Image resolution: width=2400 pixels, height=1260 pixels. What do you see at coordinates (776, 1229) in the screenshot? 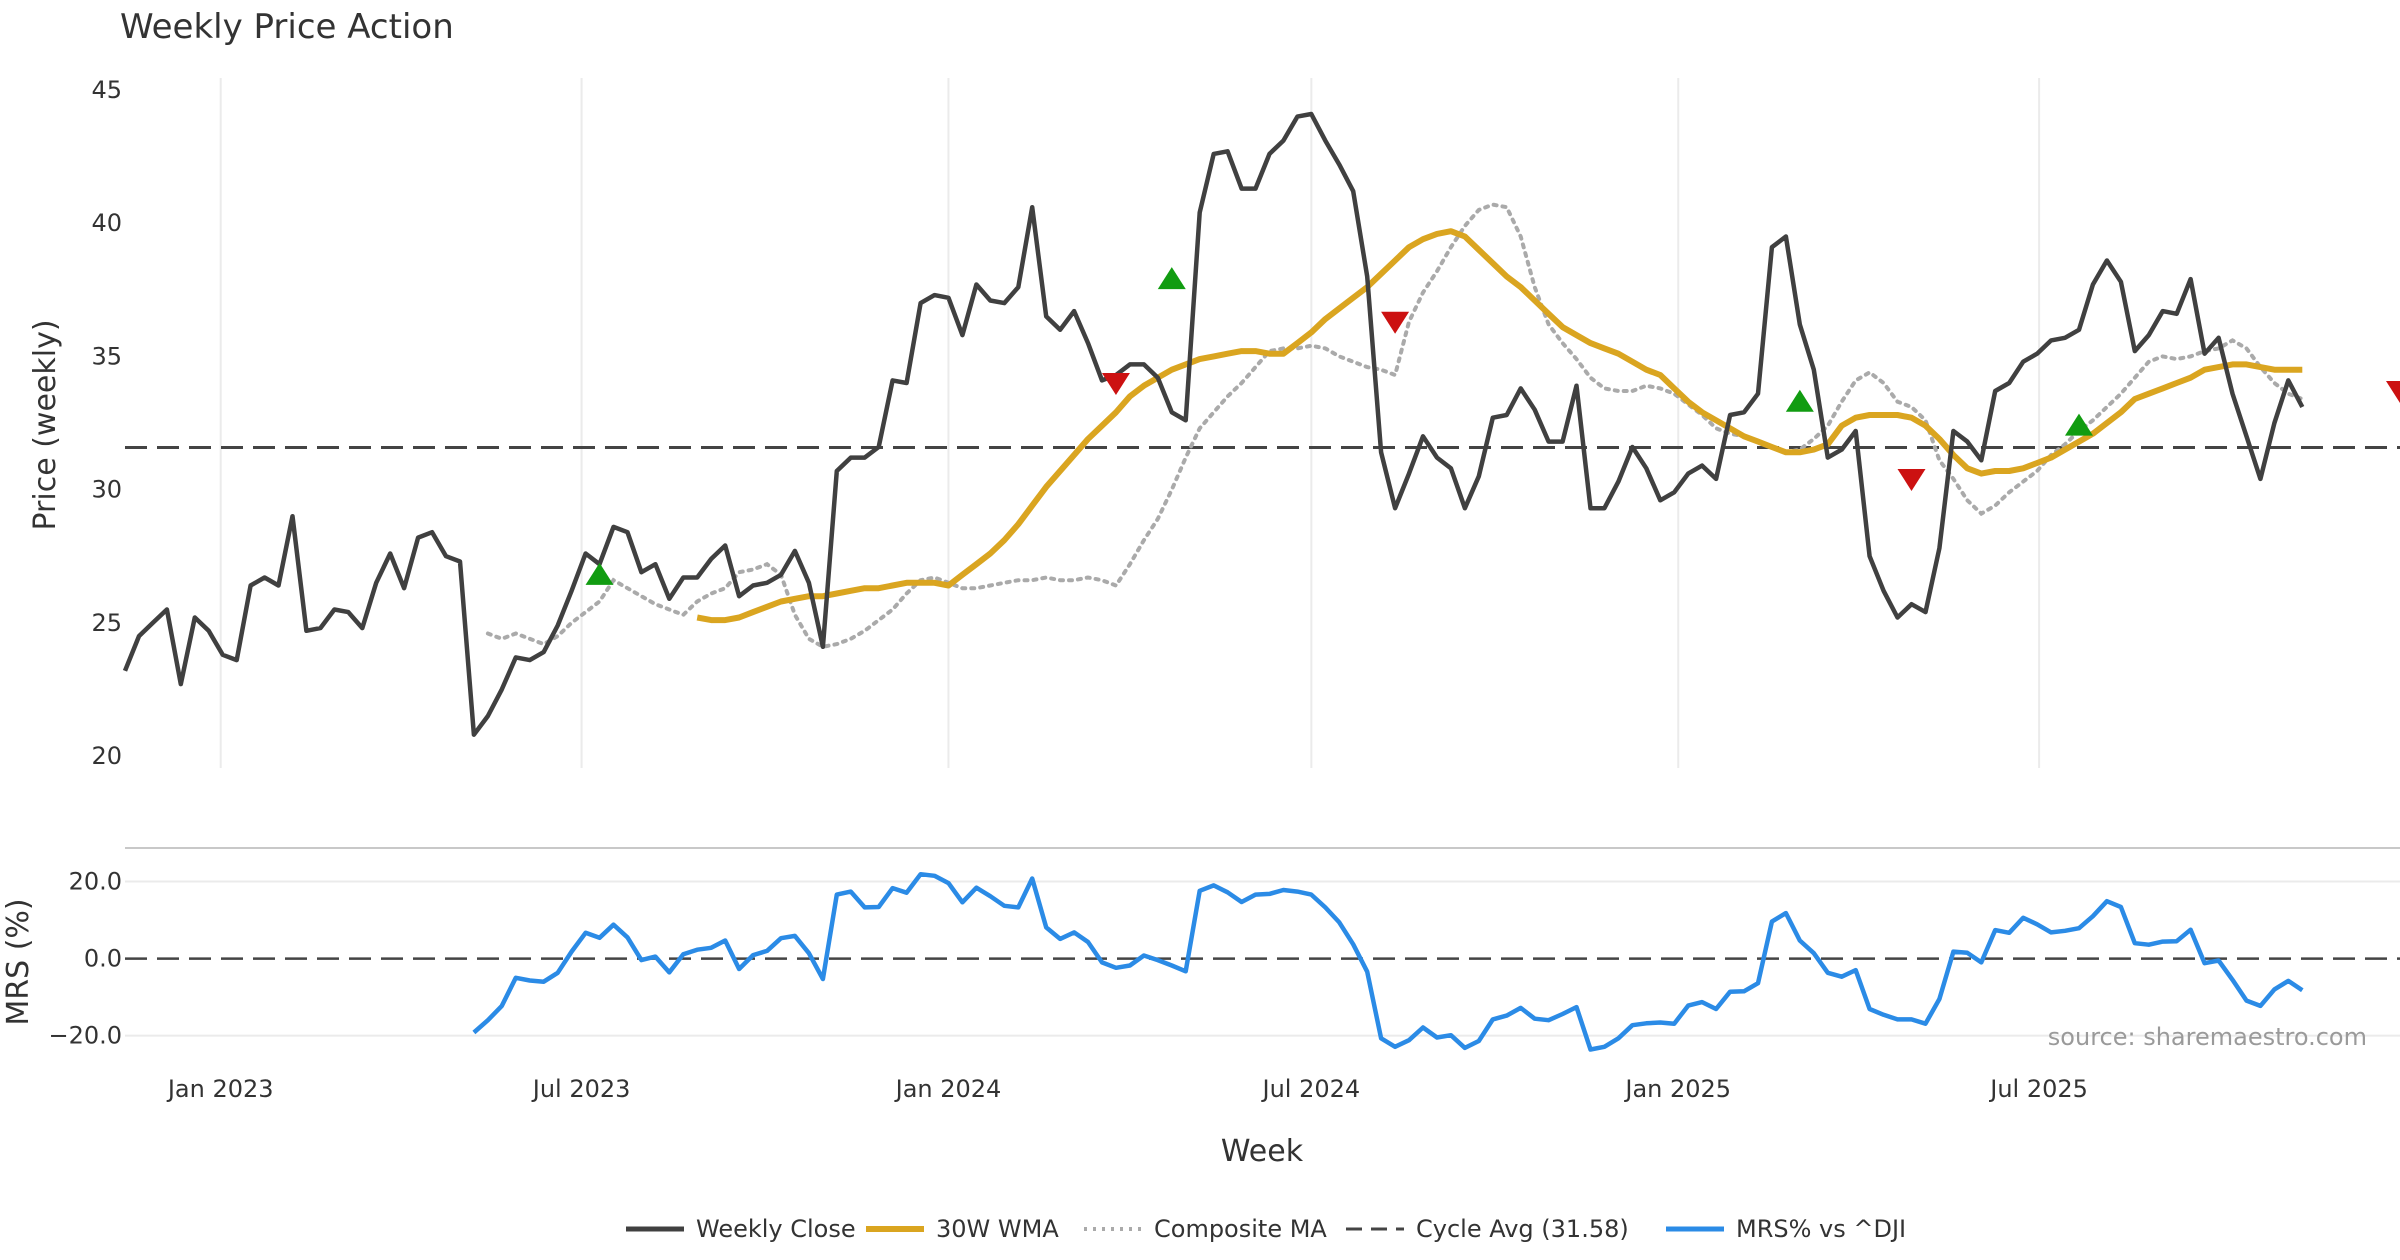
I see `legend-weekly-close-label: Weekly Close` at bounding box center [776, 1229].